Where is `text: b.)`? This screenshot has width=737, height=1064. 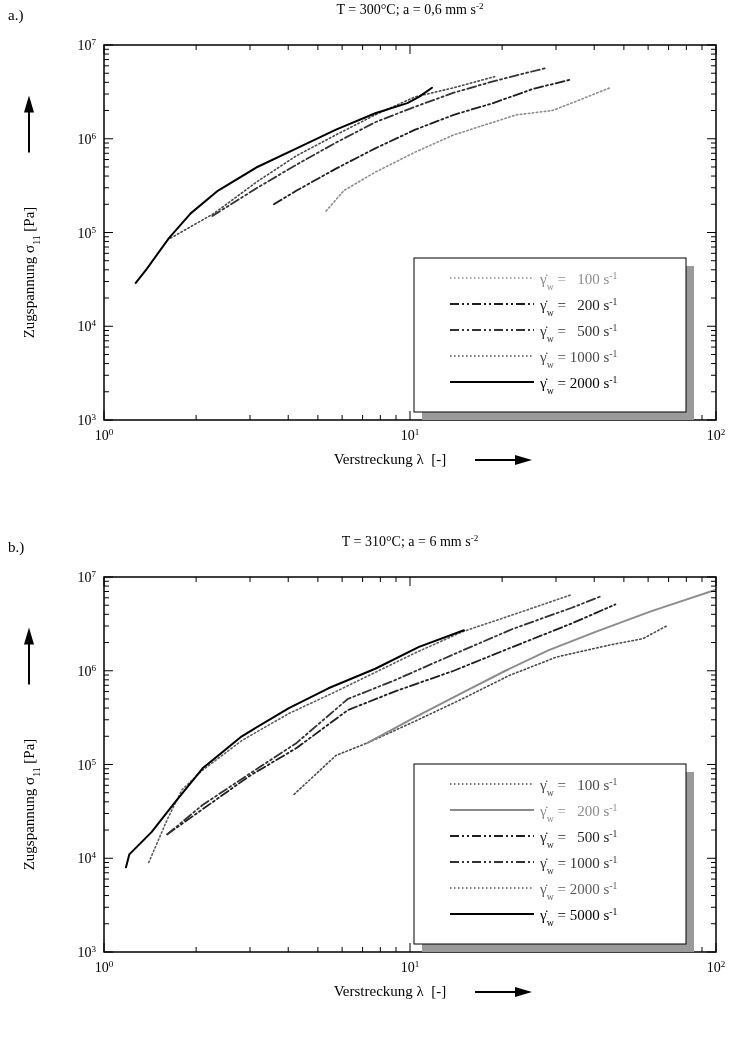 text: b.) is located at coordinates (16, 547).